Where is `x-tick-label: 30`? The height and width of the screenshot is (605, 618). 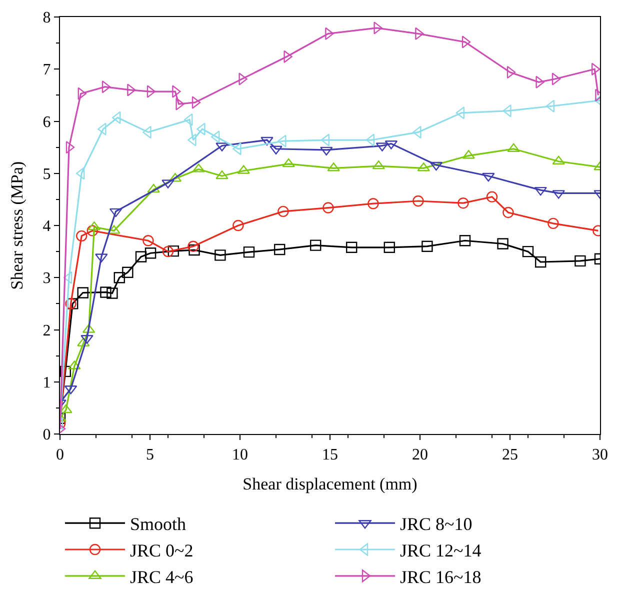
x-tick-label: 30 is located at coordinates (600, 455).